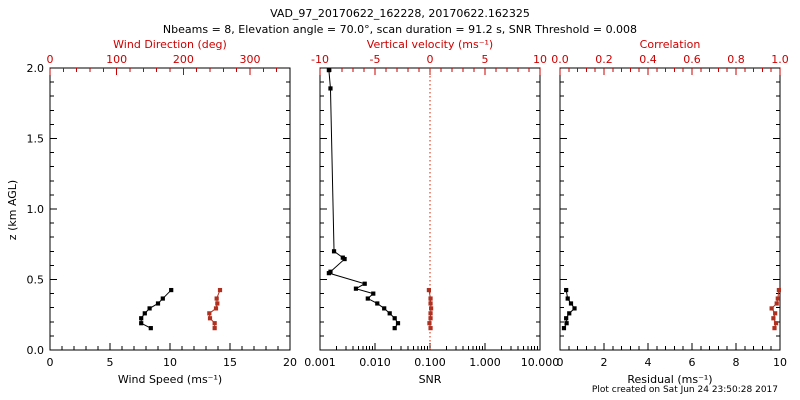  Describe the element at coordinates (320, 362) in the screenshot. I see `x-tick-label: 0.001` at that location.